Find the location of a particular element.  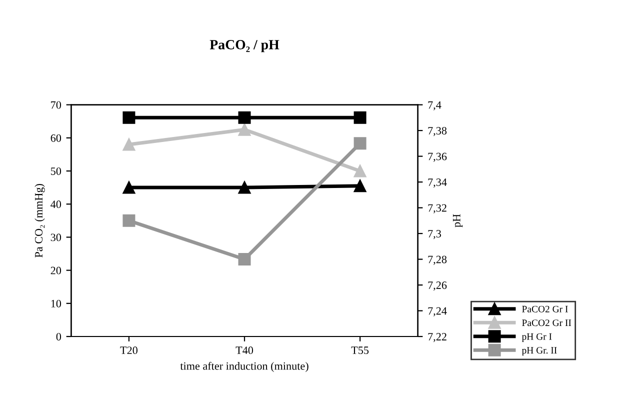

x-axis-title: time after induction (minute) is located at coordinates (244, 367).